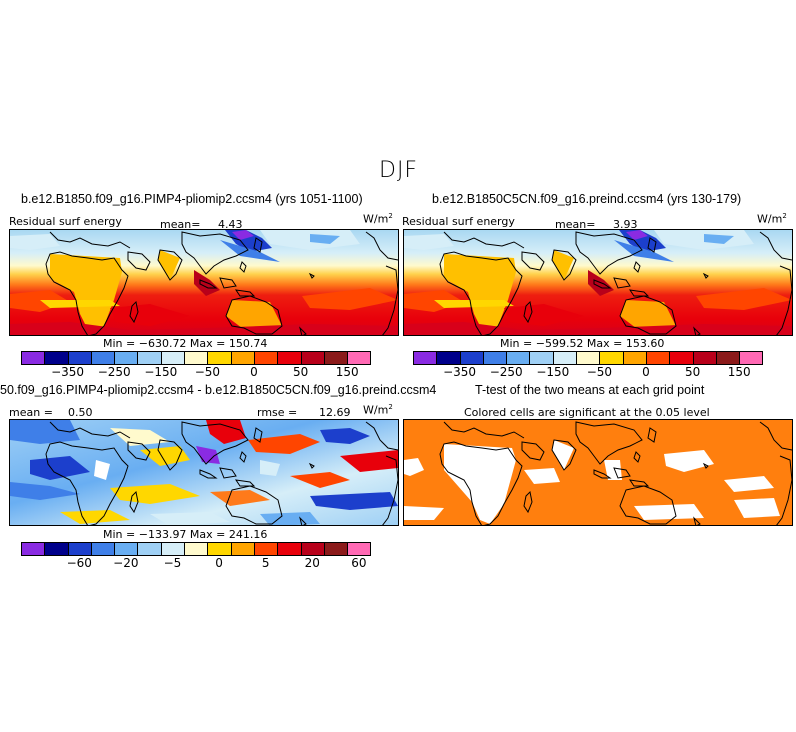 The image size is (796, 732). Describe the element at coordinates (204, 282) in the screenshot. I see `panel1-map` at that location.